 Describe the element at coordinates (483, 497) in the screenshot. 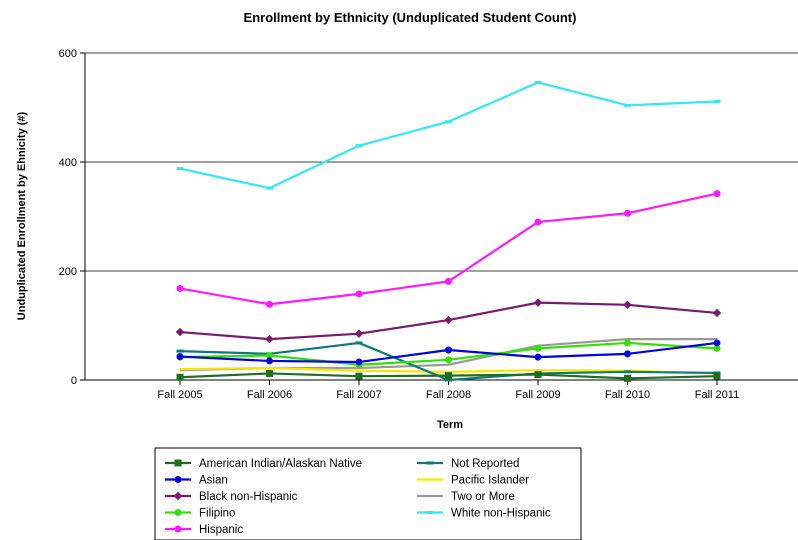

I see `legend-label: Two or More` at that location.